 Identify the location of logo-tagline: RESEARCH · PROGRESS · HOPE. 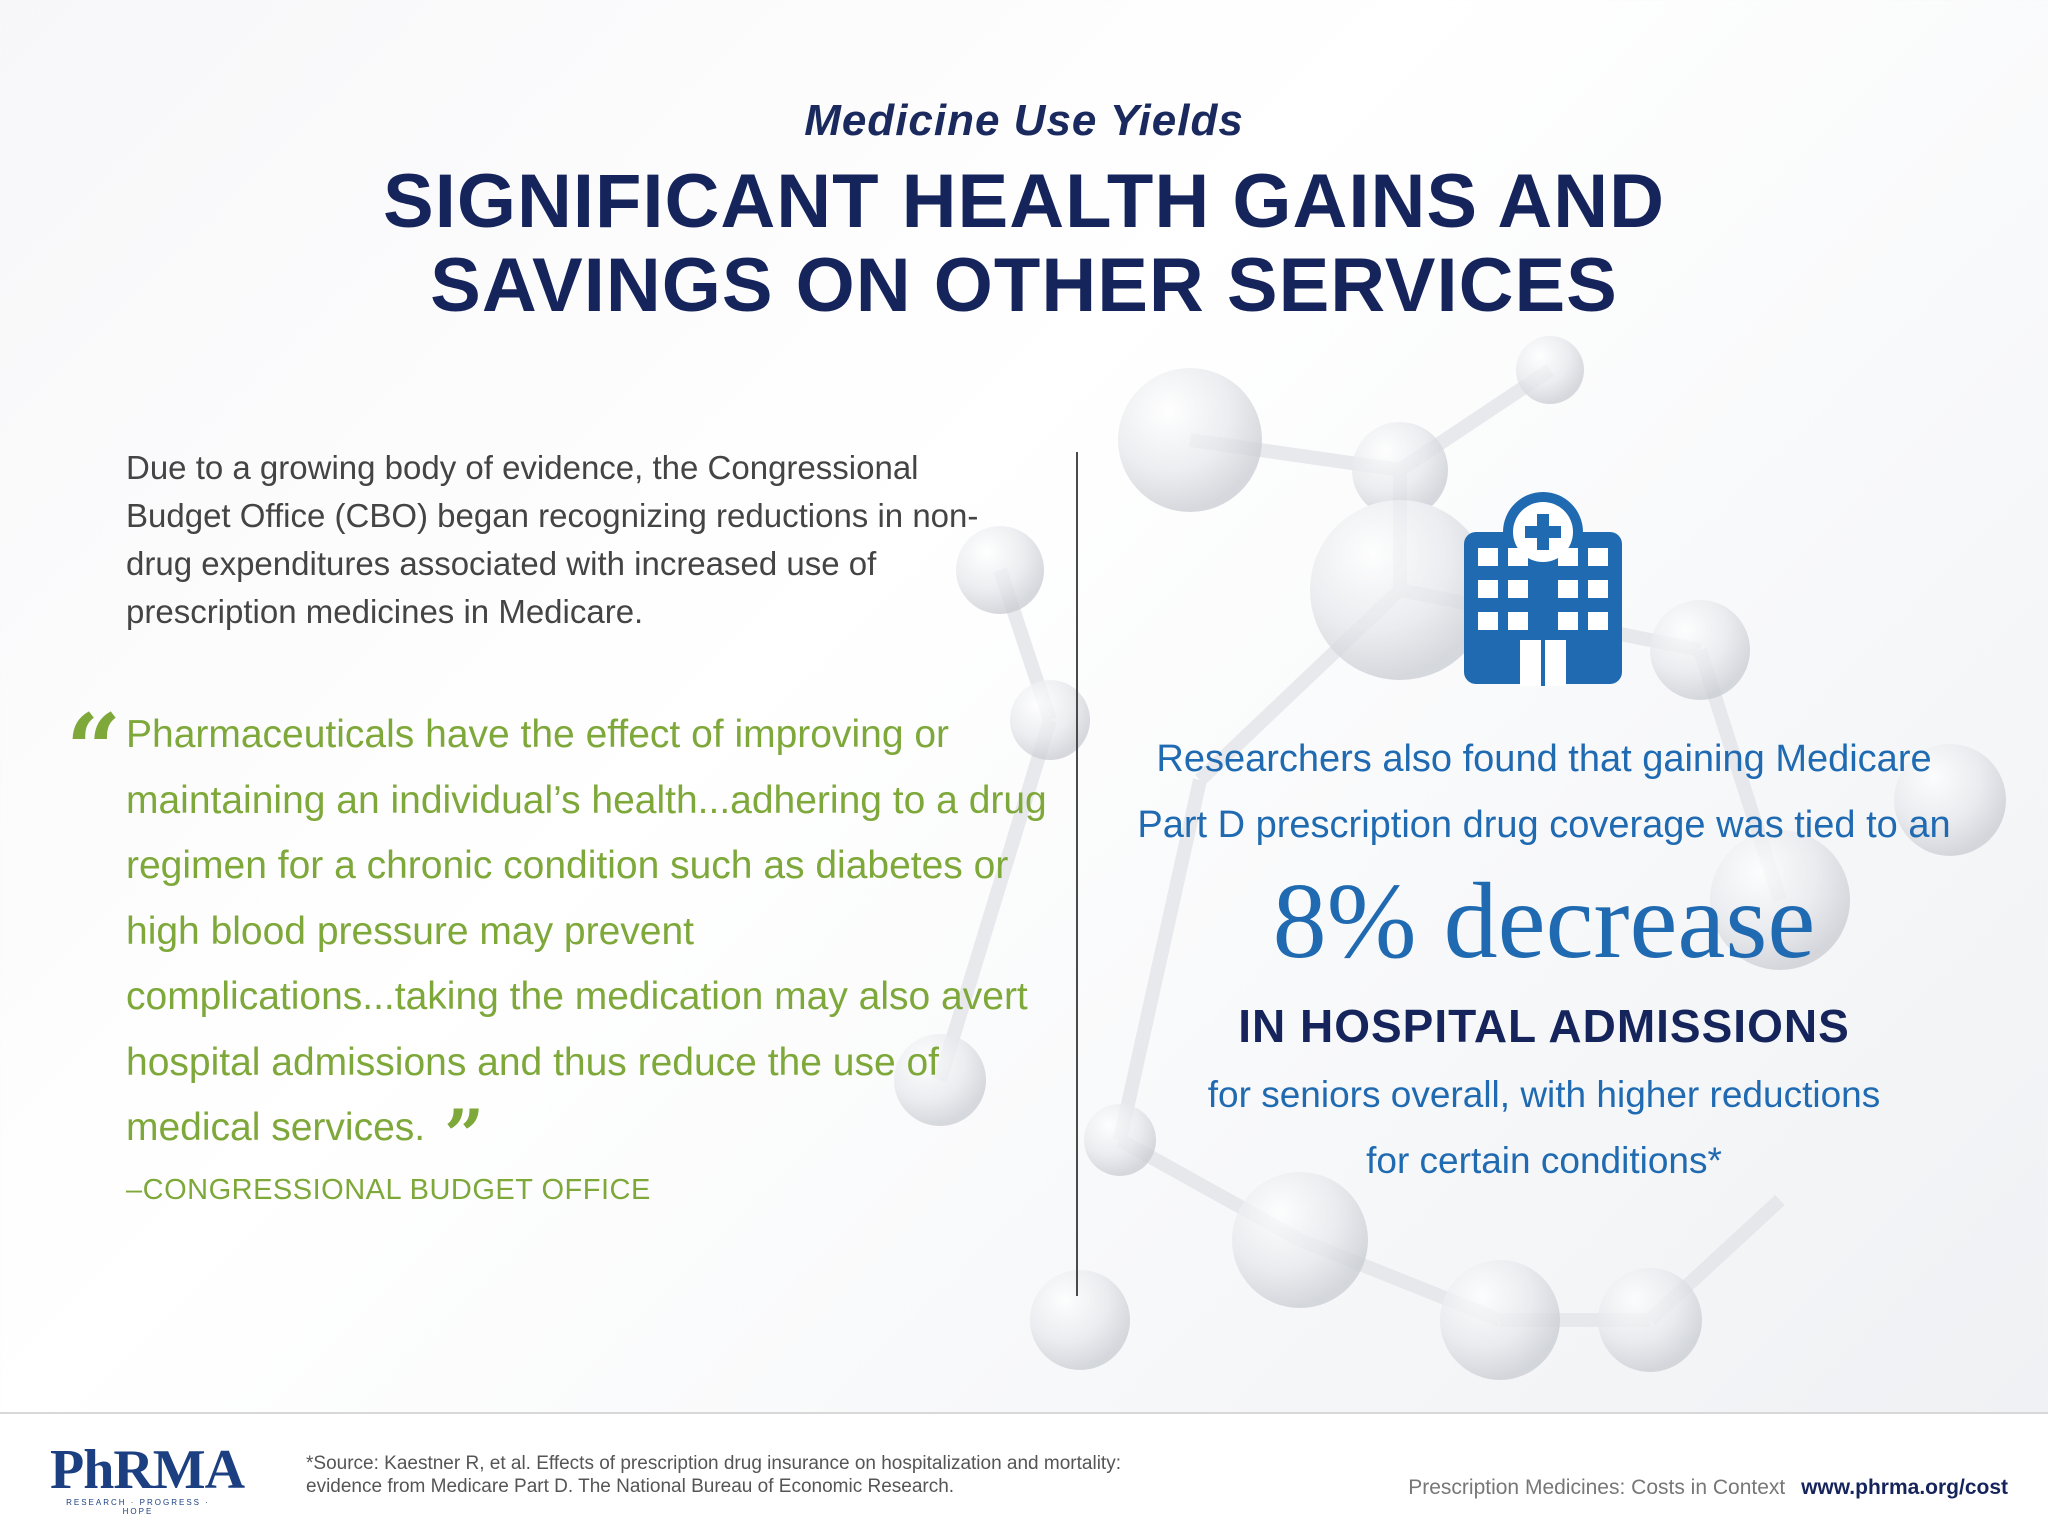
(138, 1507).